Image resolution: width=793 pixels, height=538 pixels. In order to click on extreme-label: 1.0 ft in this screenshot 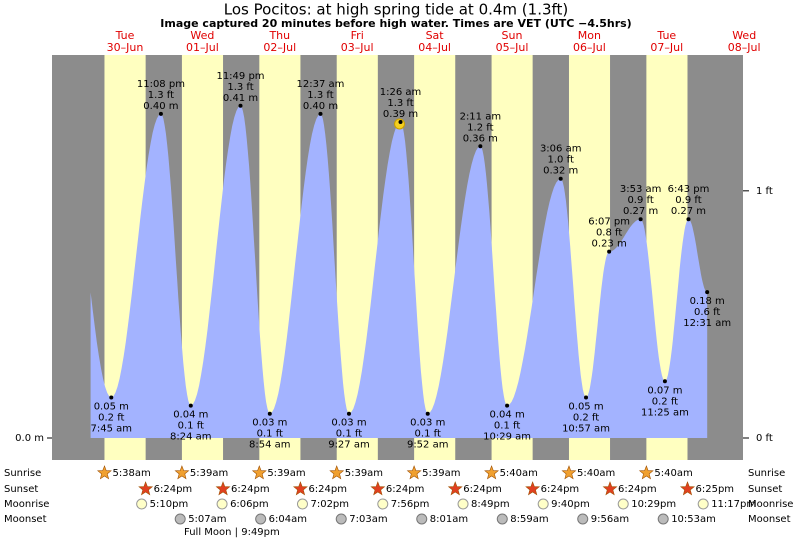, I will do `click(561, 160)`.